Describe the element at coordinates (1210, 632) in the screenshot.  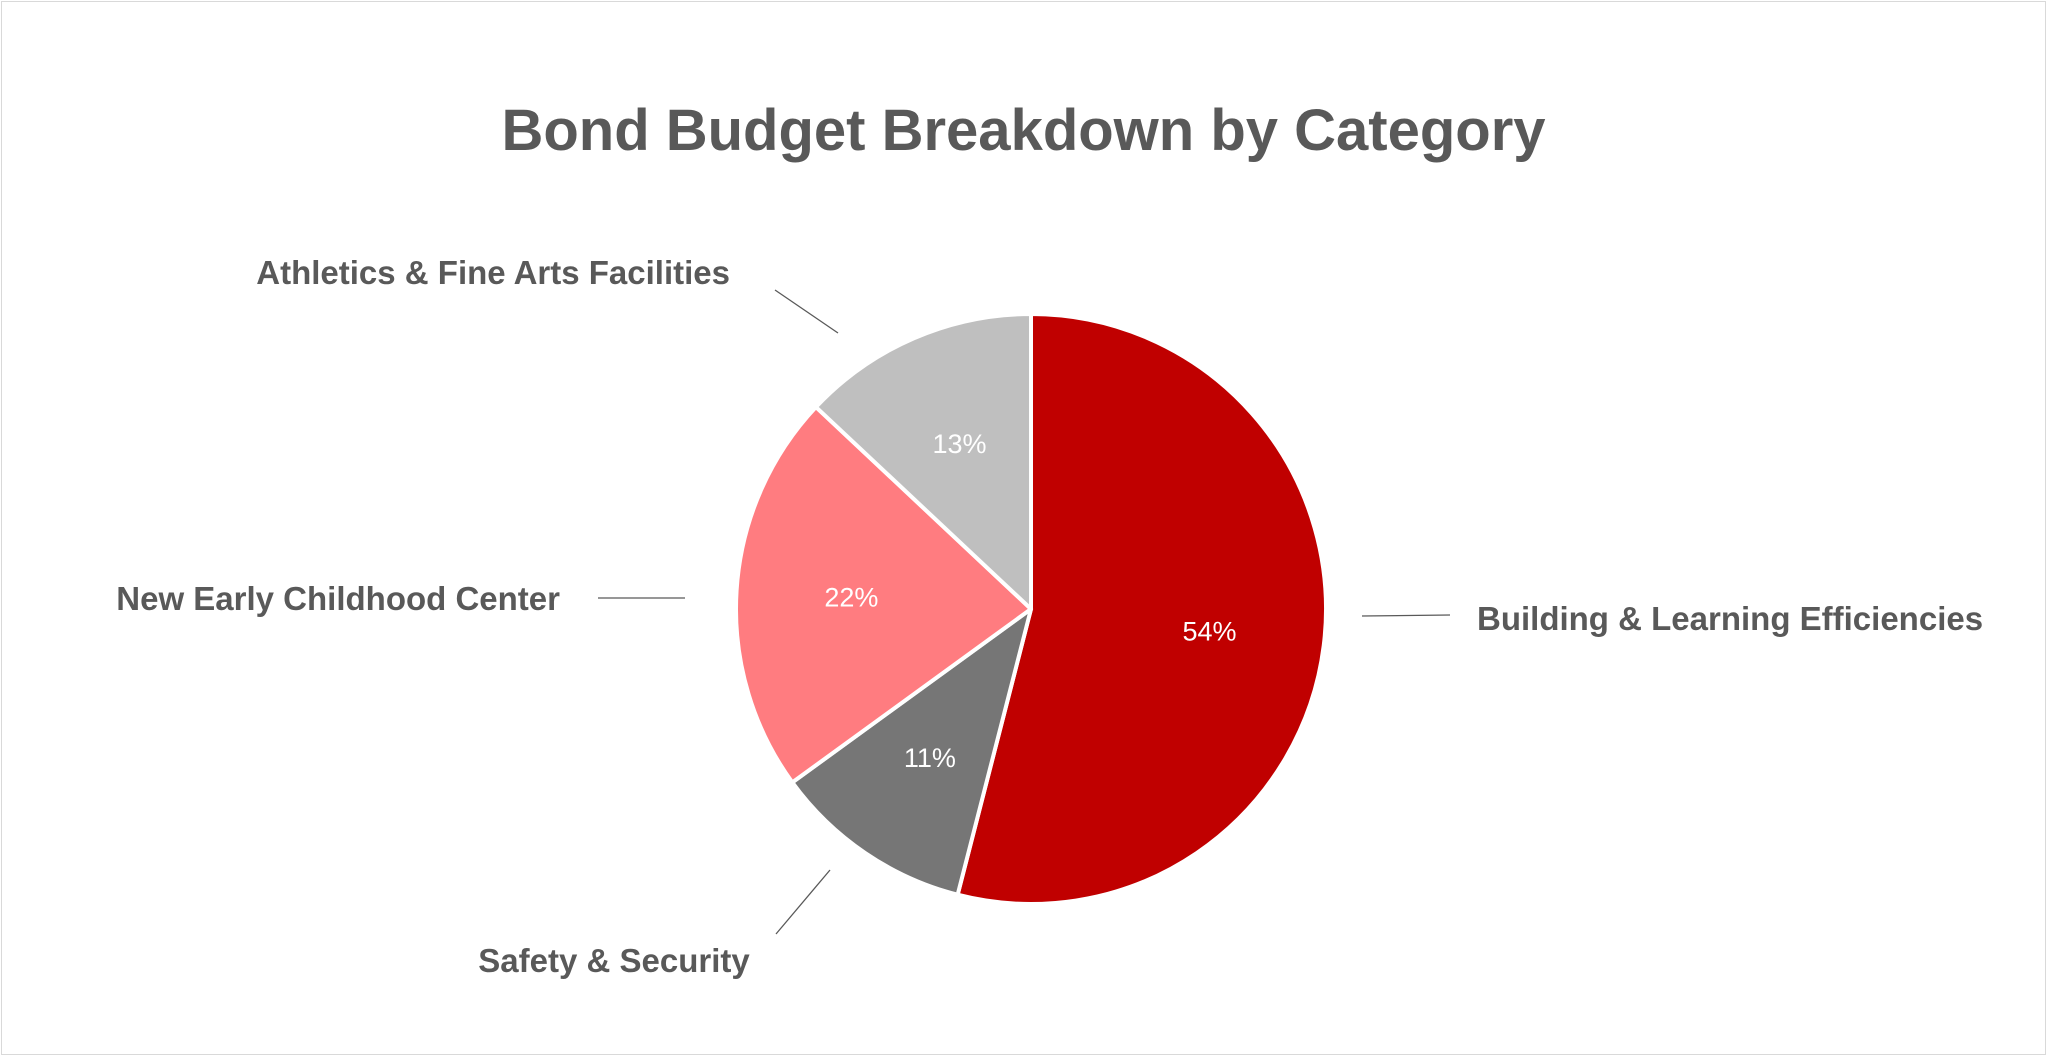
I see `value-label-building-learning-efficiencies: 54%` at that location.